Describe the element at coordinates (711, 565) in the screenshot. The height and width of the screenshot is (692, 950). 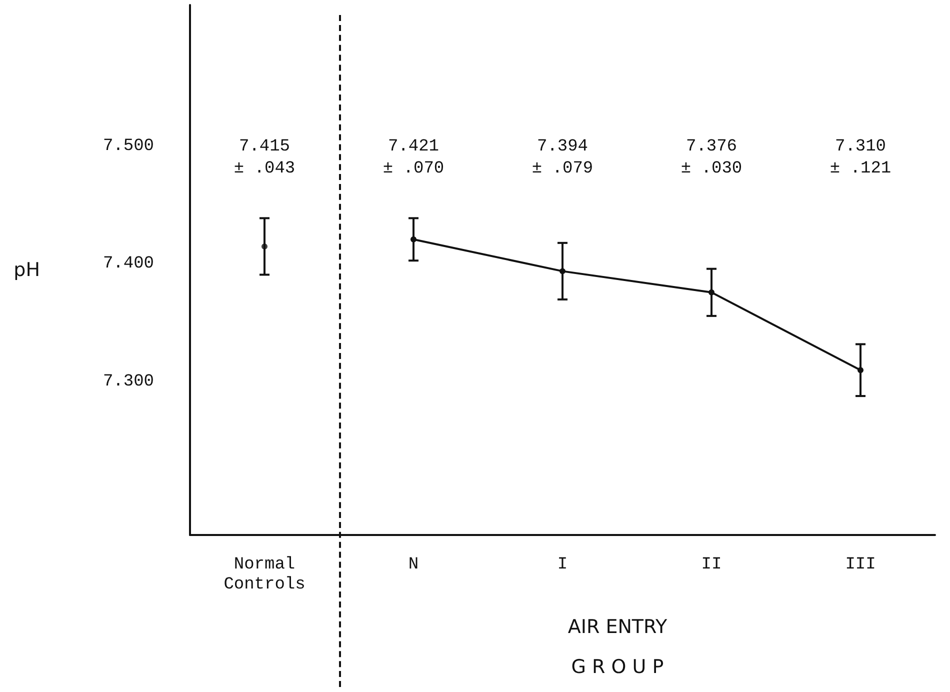
I see `x-tick-label: II` at that location.